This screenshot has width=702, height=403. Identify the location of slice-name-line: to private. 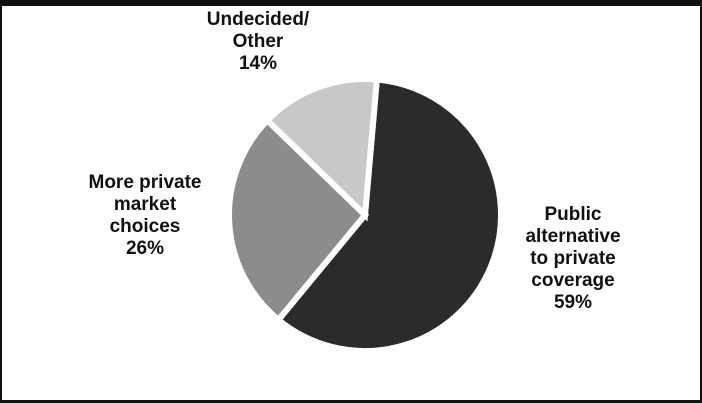
(573, 258).